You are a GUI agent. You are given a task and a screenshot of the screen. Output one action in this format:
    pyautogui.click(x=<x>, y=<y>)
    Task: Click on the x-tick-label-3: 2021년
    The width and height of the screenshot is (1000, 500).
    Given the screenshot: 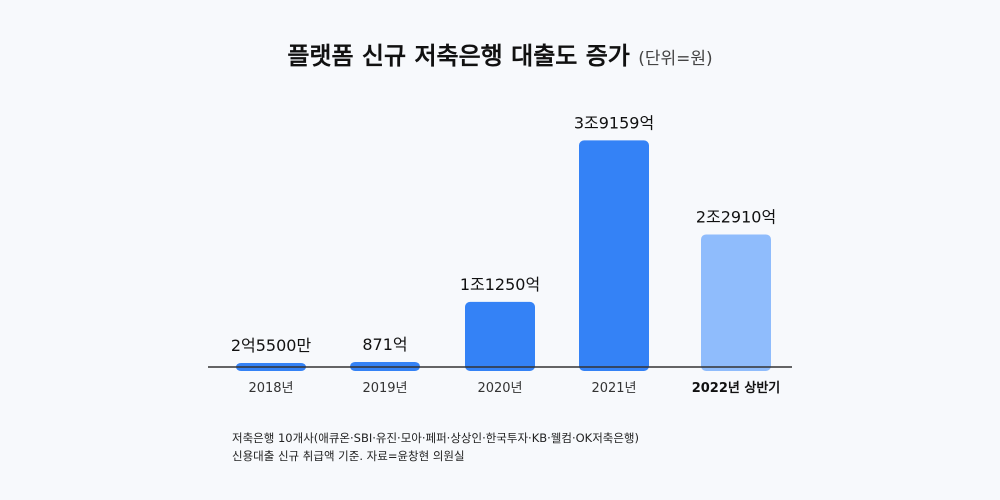 What is the action you would take?
    pyautogui.click(x=613, y=388)
    